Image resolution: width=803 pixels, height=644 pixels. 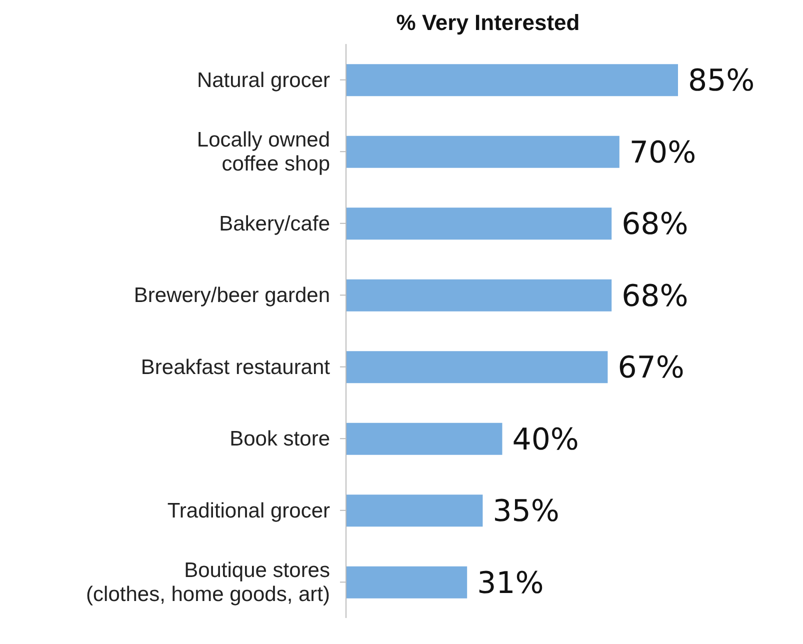 I want to click on data-label: 35%, so click(x=526, y=512).